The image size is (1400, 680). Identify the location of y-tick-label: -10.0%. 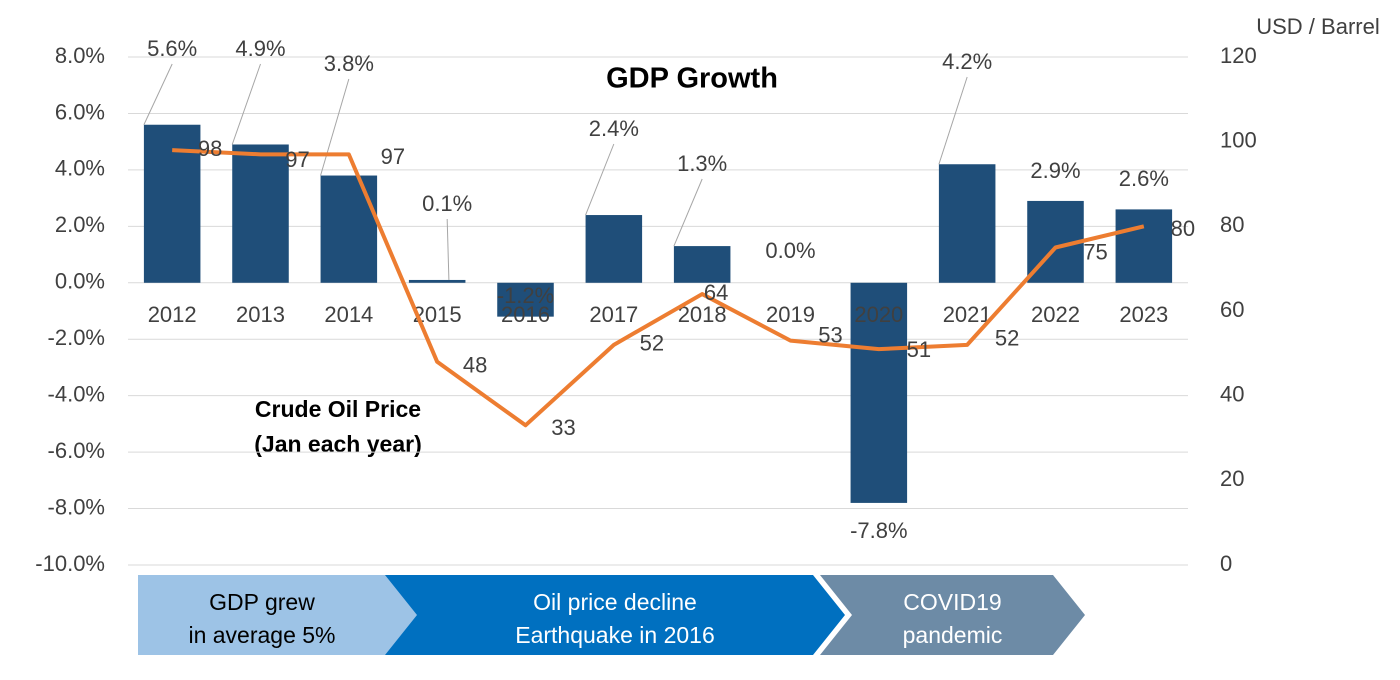
(70, 563).